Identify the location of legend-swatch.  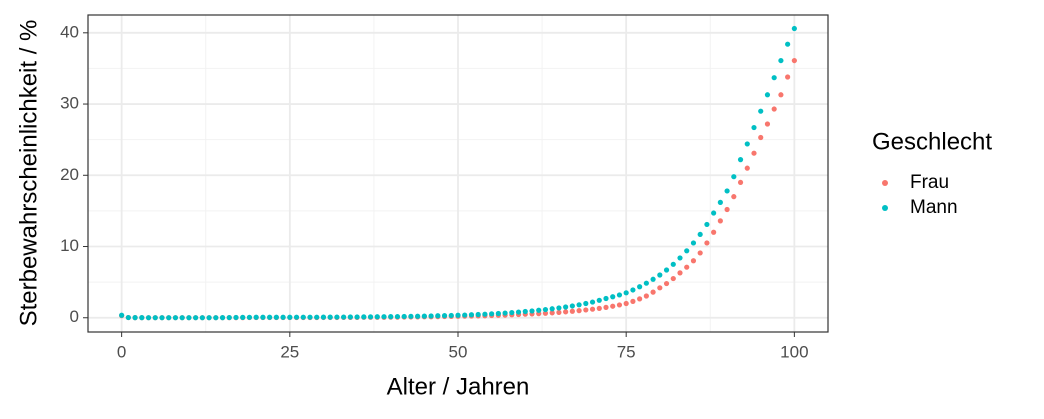
(885, 208).